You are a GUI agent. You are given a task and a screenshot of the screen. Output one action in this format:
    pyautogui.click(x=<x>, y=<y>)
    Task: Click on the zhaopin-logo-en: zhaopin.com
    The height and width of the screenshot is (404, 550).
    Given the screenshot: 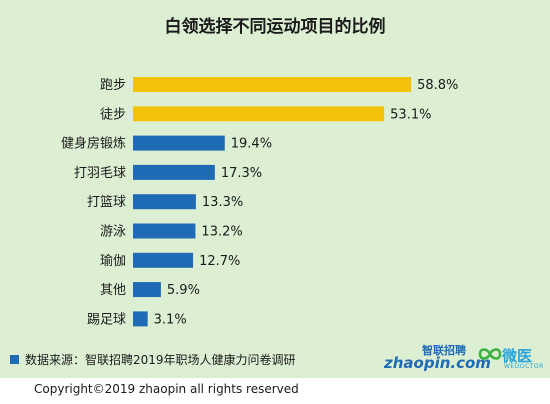 What is the action you would take?
    pyautogui.click(x=437, y=363)
    